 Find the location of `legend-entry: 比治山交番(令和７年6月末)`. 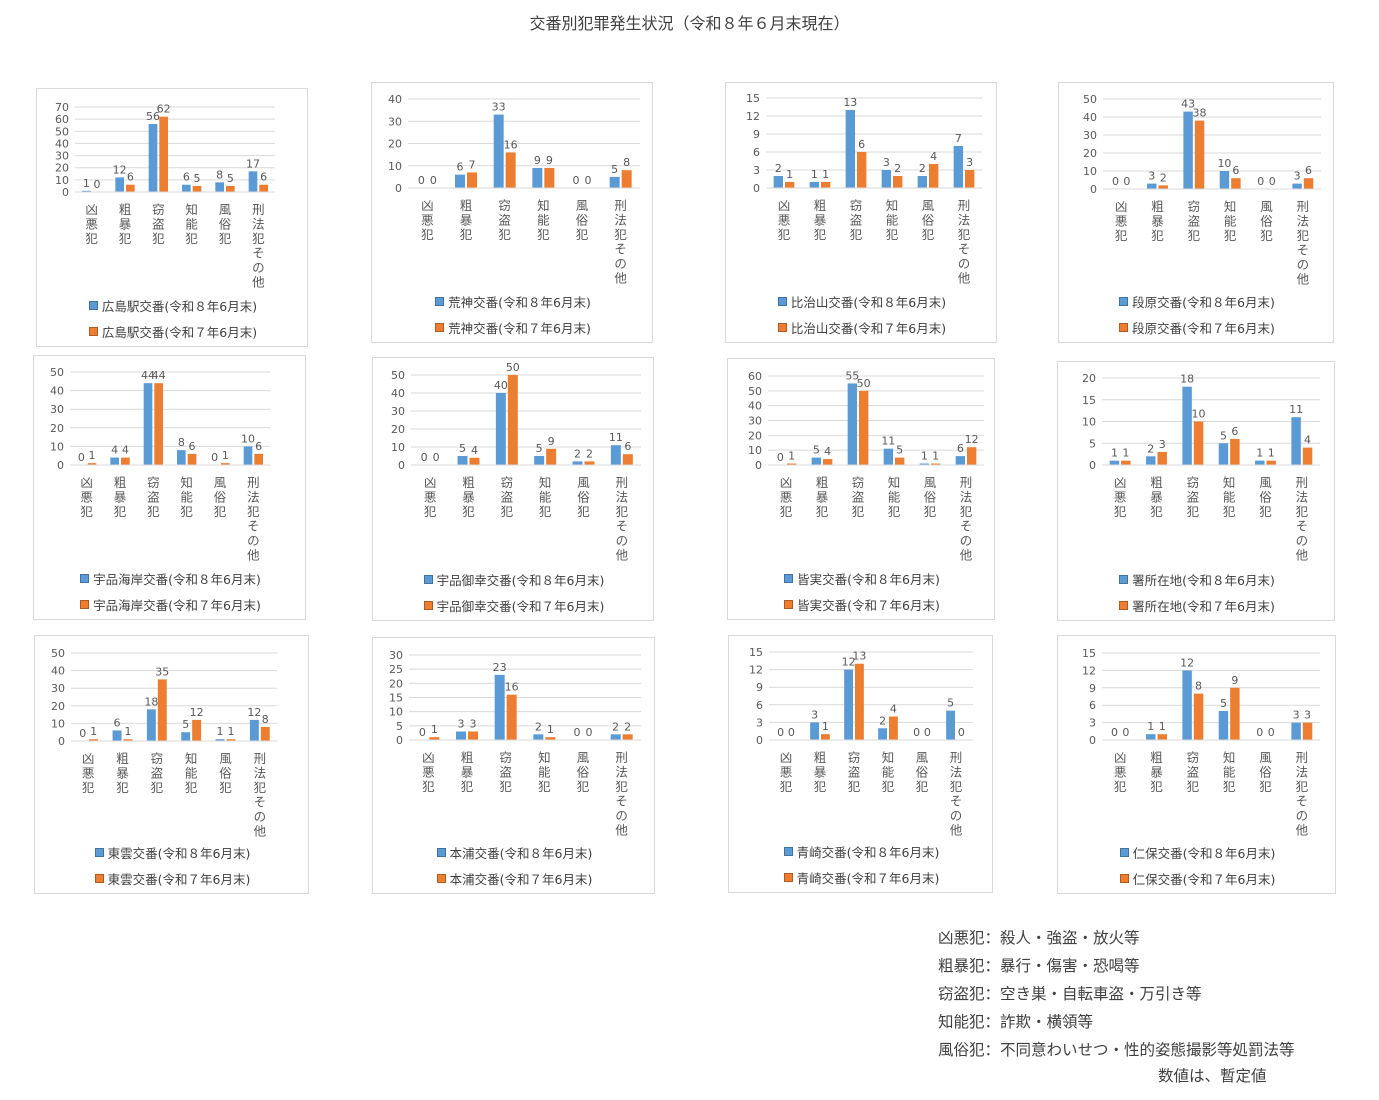

legend-entry: 比治山交番(令和７年6月末) is located at coordinates (862, 327).